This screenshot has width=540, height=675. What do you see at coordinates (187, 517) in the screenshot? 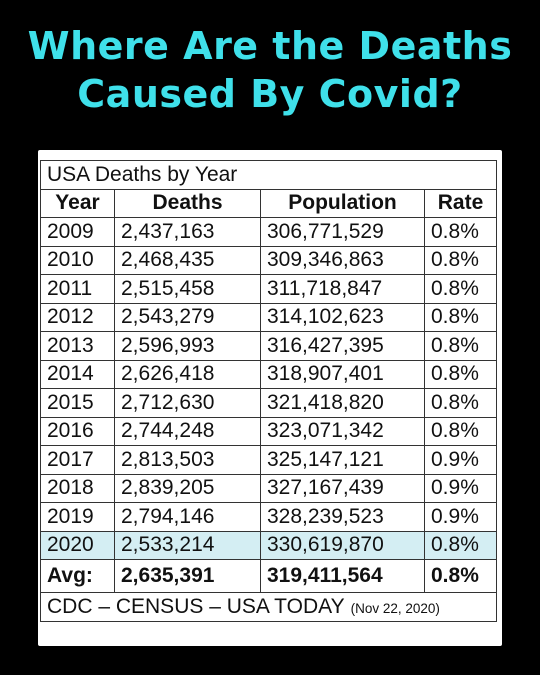
I see `cell-deaths: 2,794,146` at bounding box center [187, 517].